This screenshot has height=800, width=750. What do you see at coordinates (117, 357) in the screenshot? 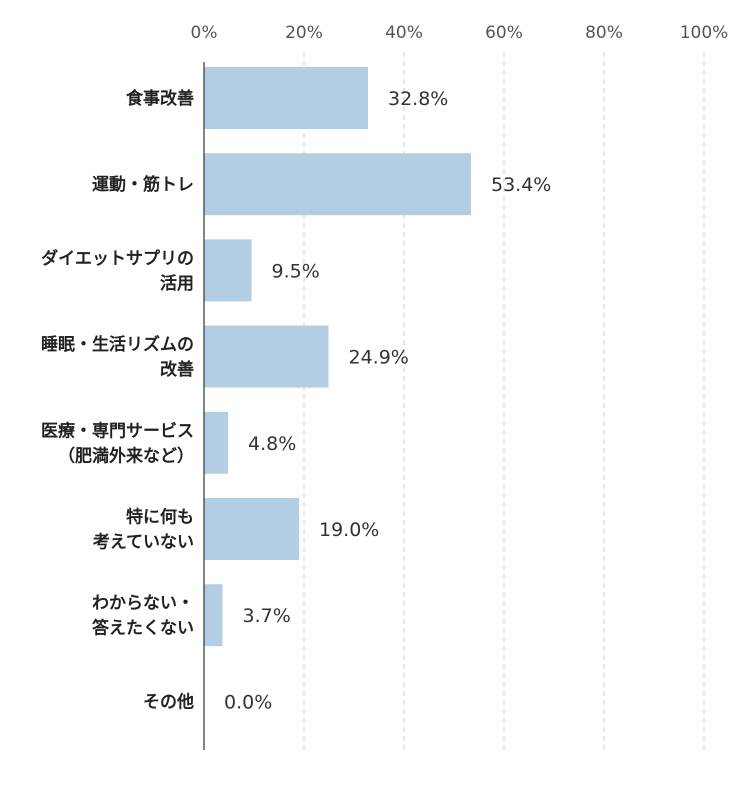
I see `category-label: 睡眠・生活リズムの改善` at bounding box center [117, 357].